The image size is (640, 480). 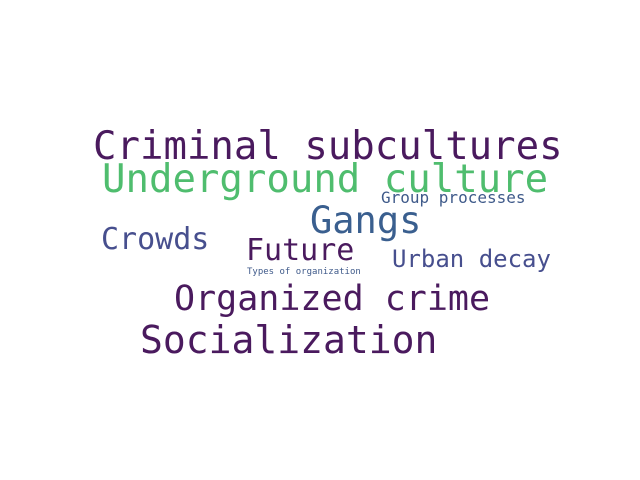 What do you see at coordinates (325, 179) in the screenshot?
I see `word-underground-culture: Underground culture` at bounding box center [325, 179].